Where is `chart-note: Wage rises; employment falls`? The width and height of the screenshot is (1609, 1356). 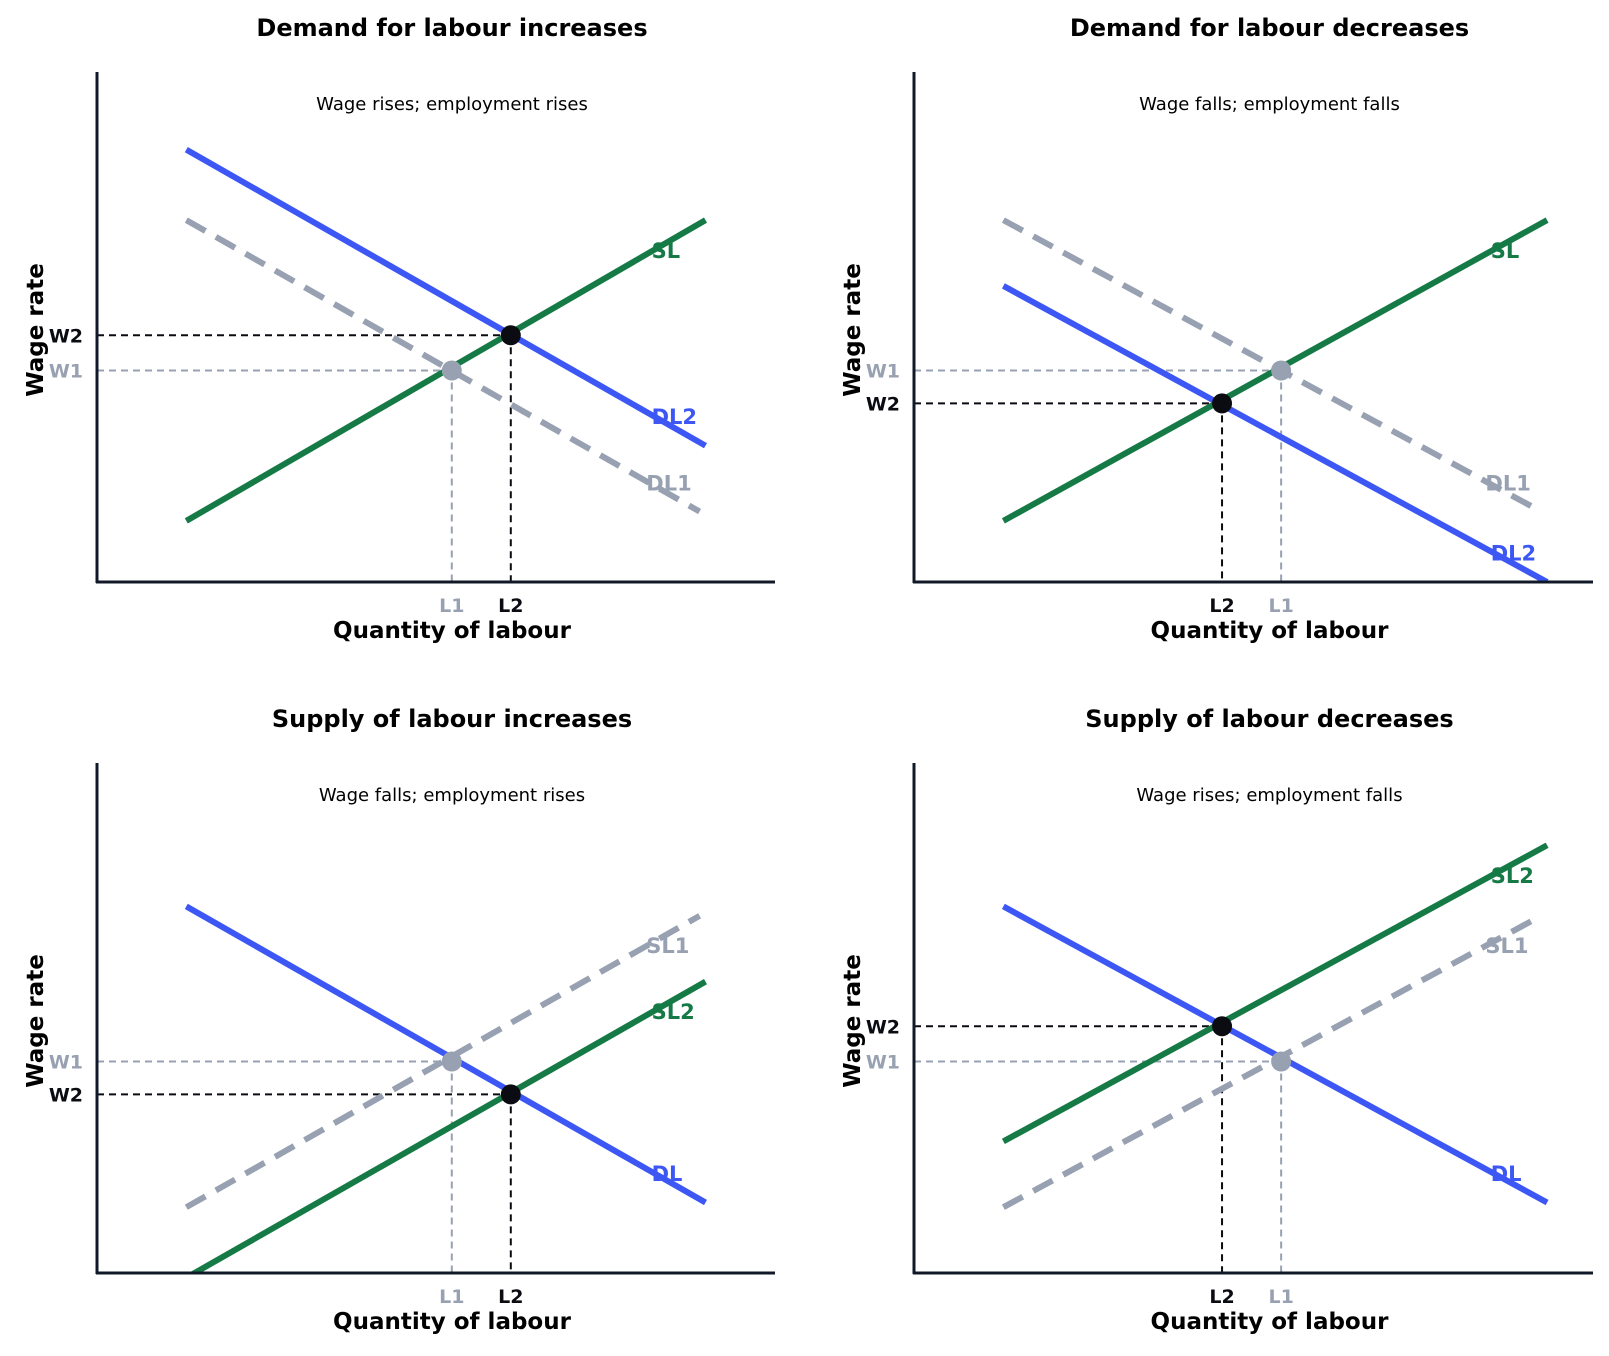 chart-note: Wage rises; employment falls is located at coordinates (1269, 795).